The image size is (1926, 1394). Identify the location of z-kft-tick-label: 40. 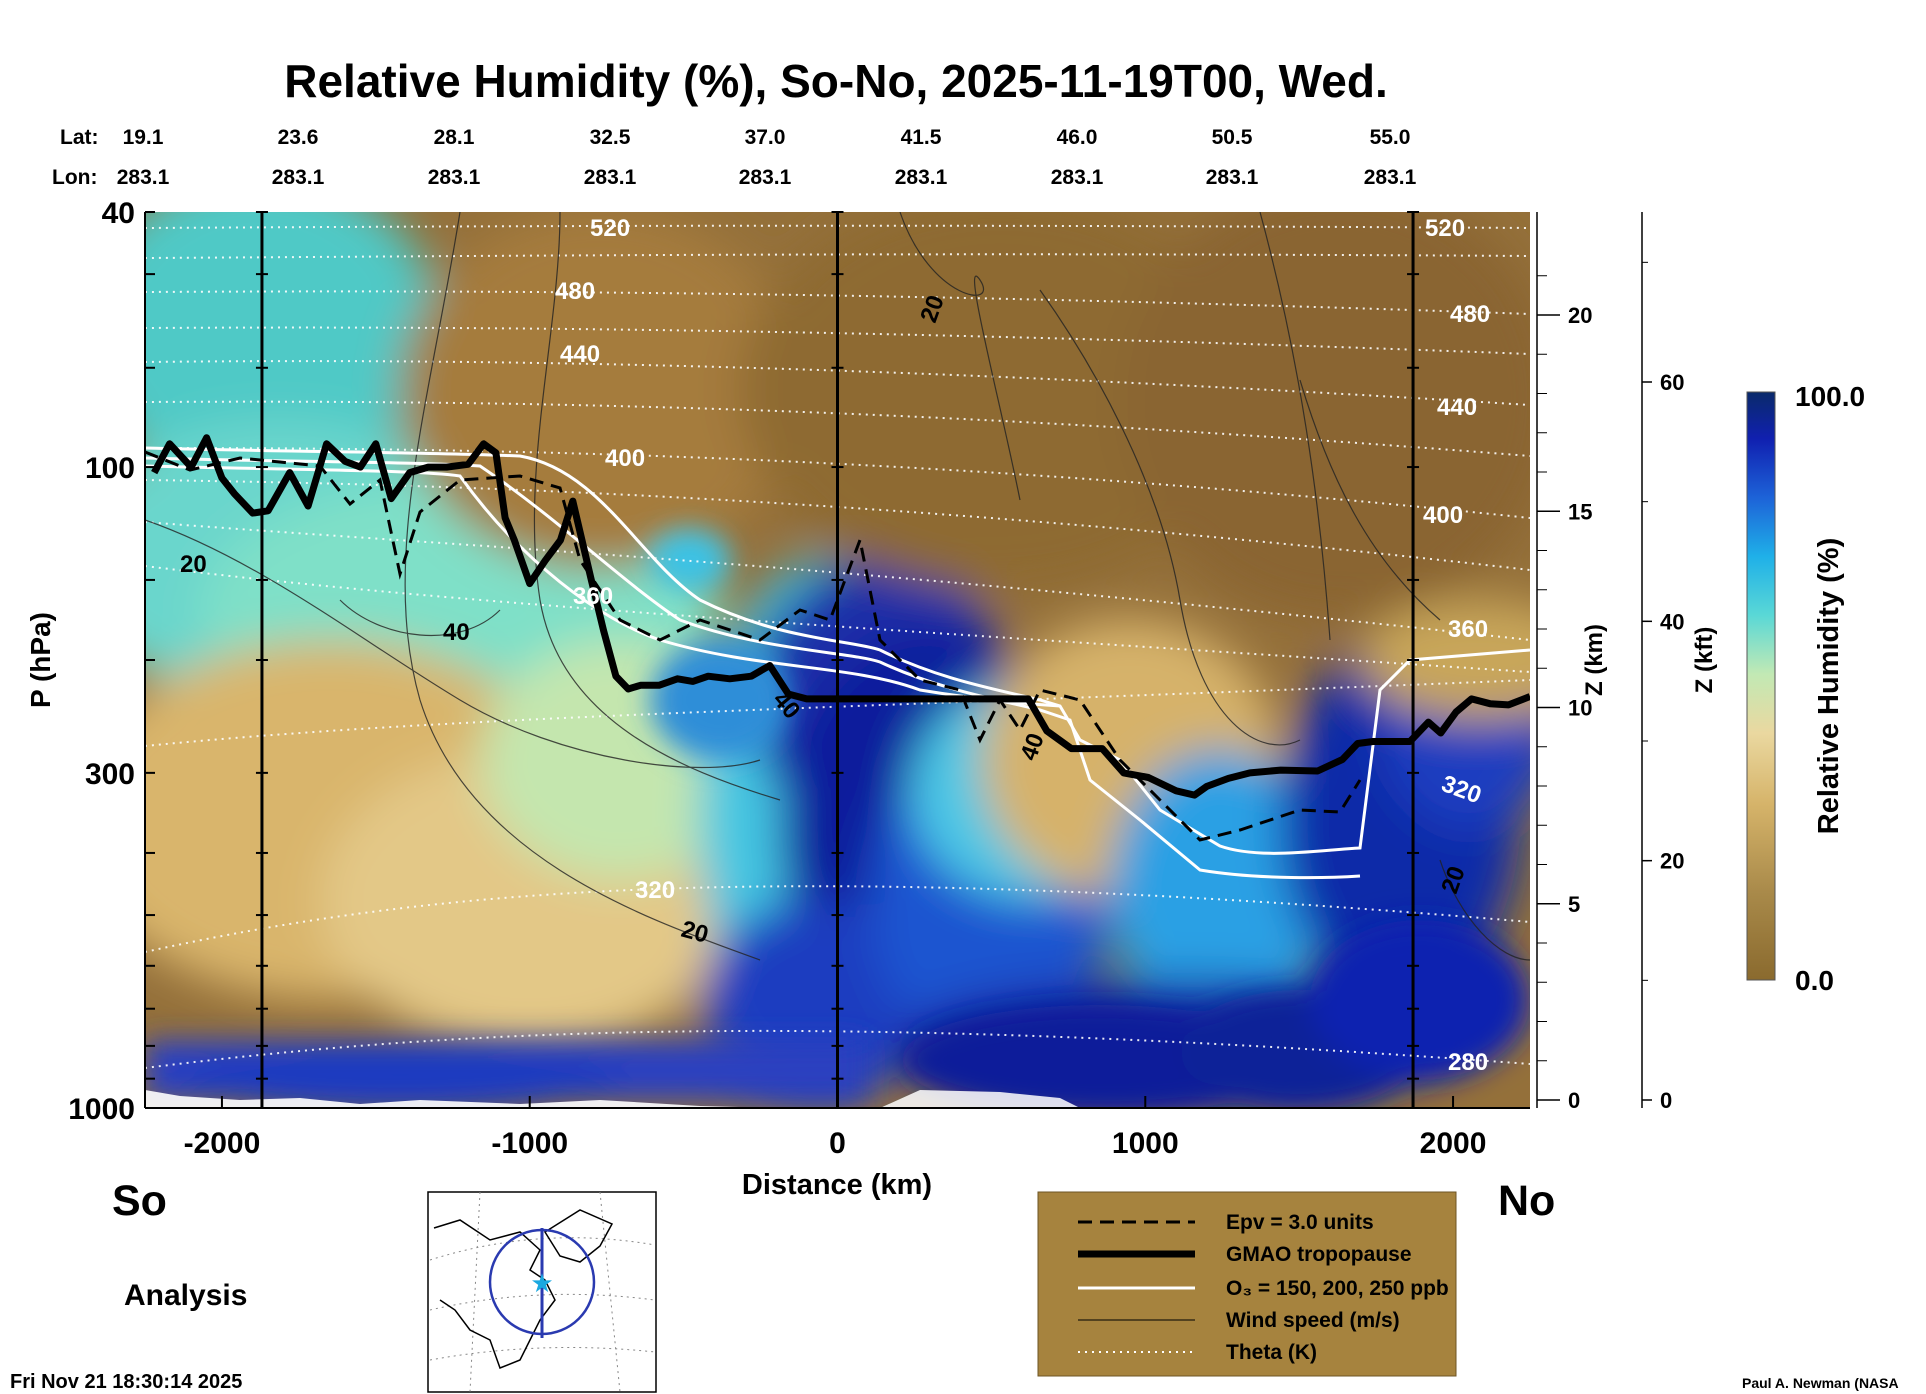
(1672, 621).